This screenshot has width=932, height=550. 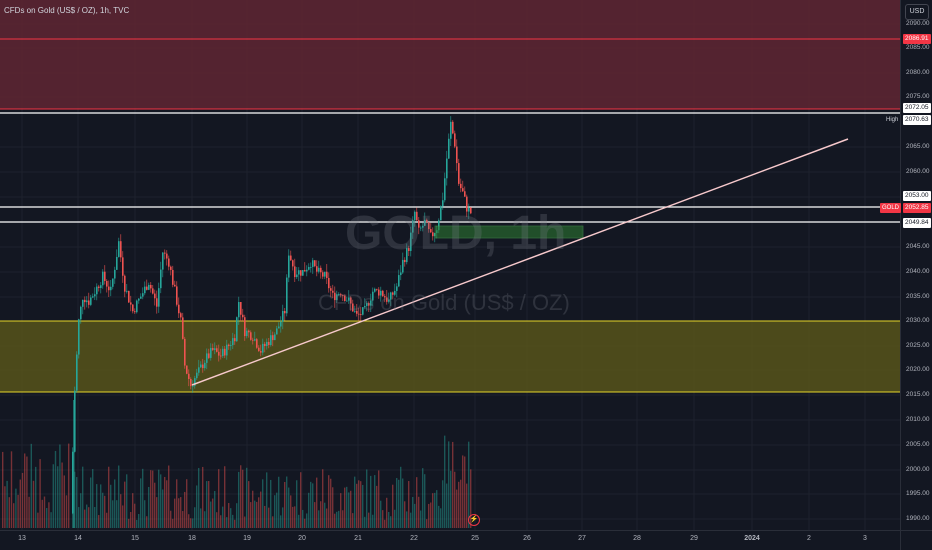 I want to click on time-label: 15, so click(x=135, y=538).